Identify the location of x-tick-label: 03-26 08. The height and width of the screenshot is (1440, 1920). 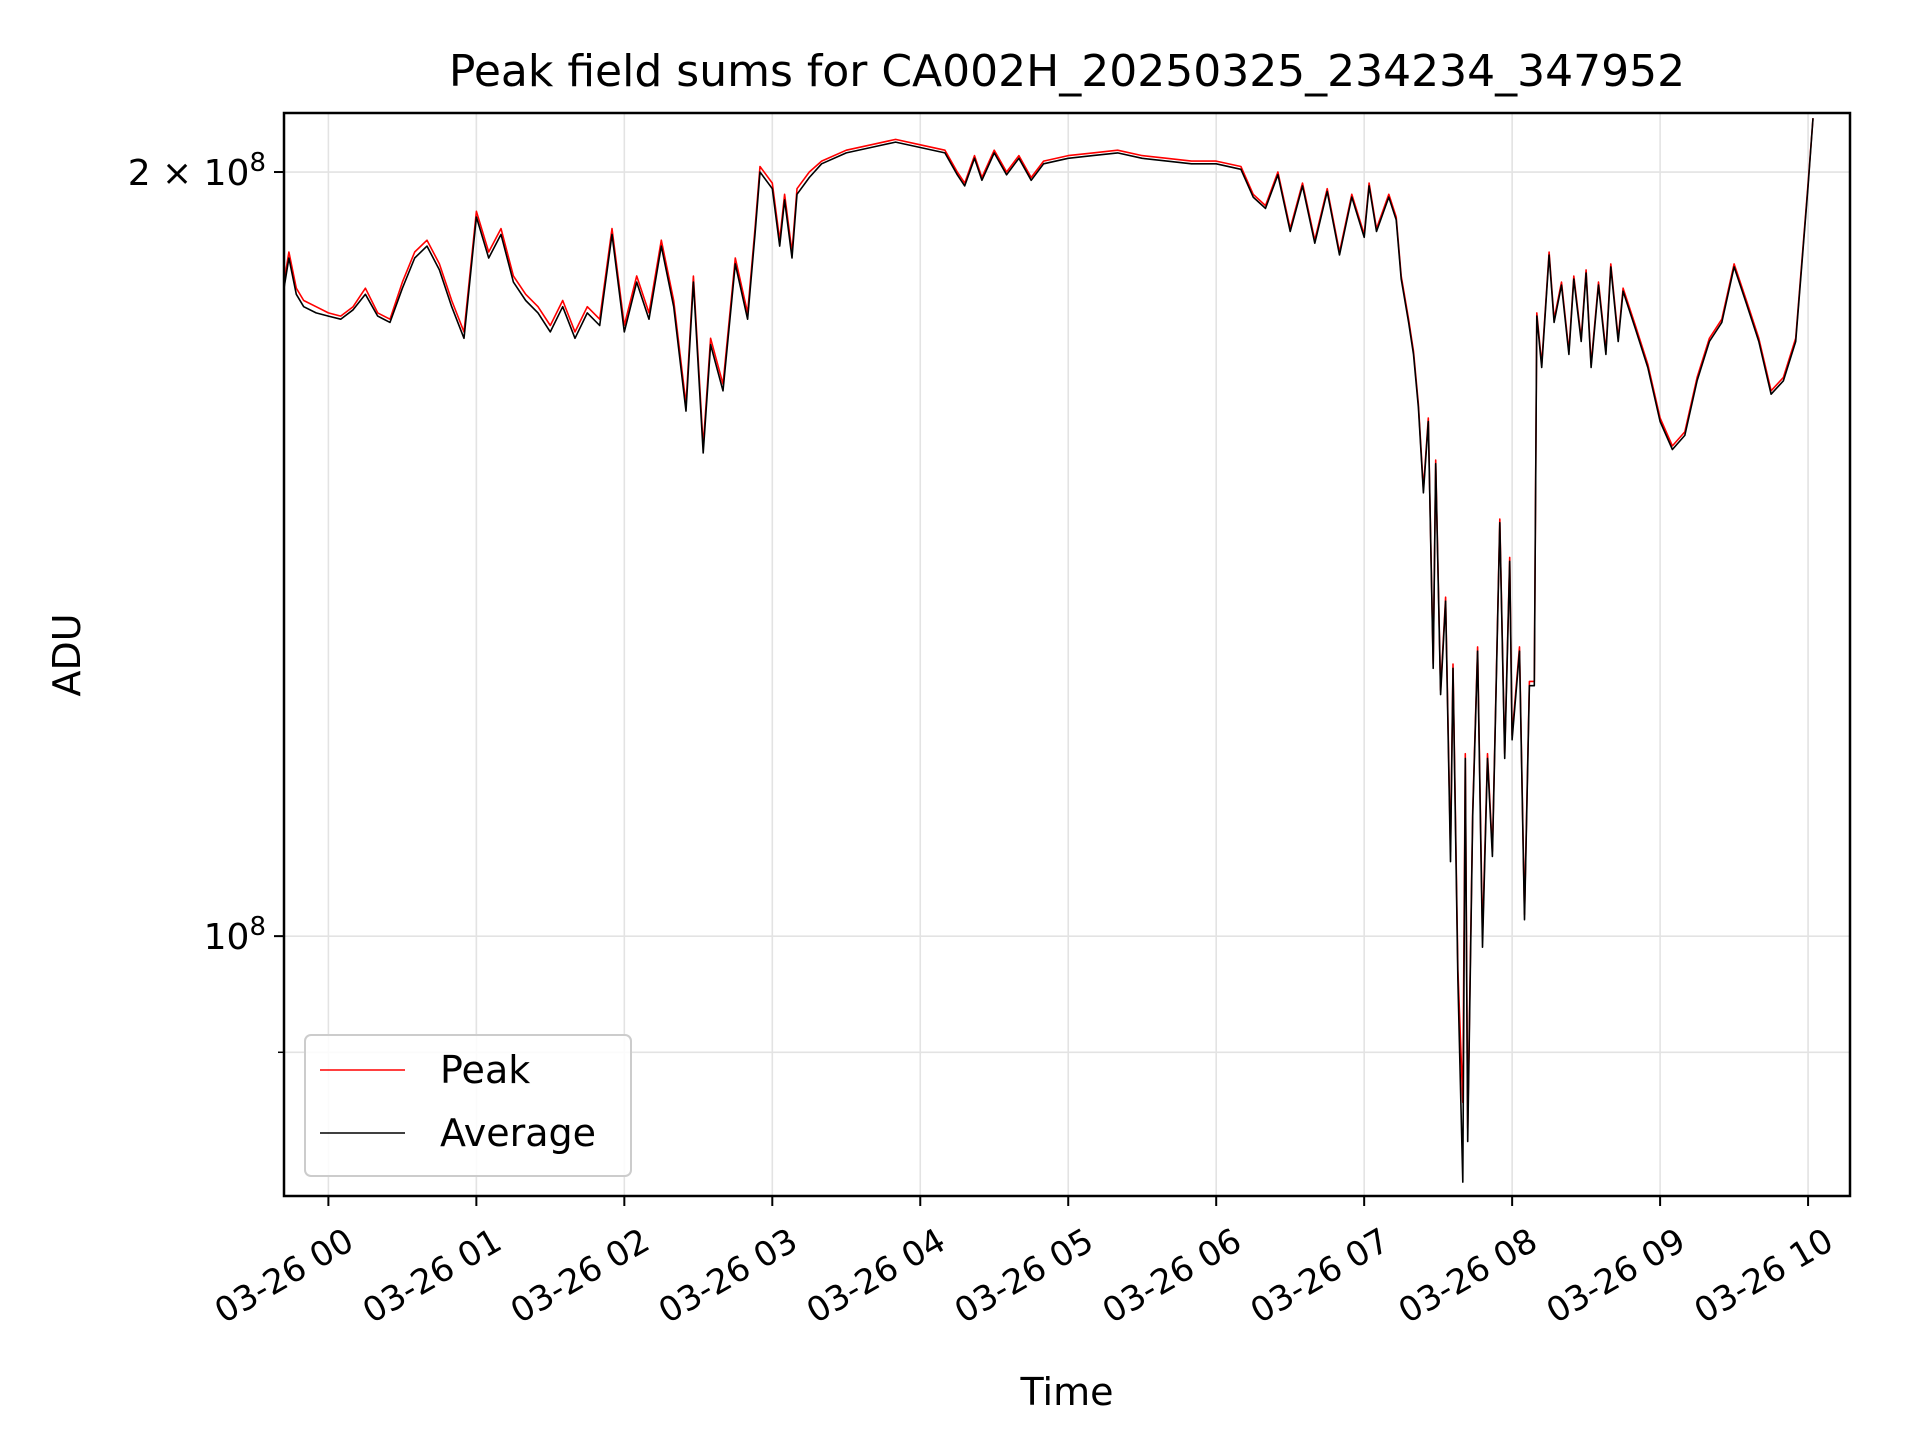
(1468, 1276).